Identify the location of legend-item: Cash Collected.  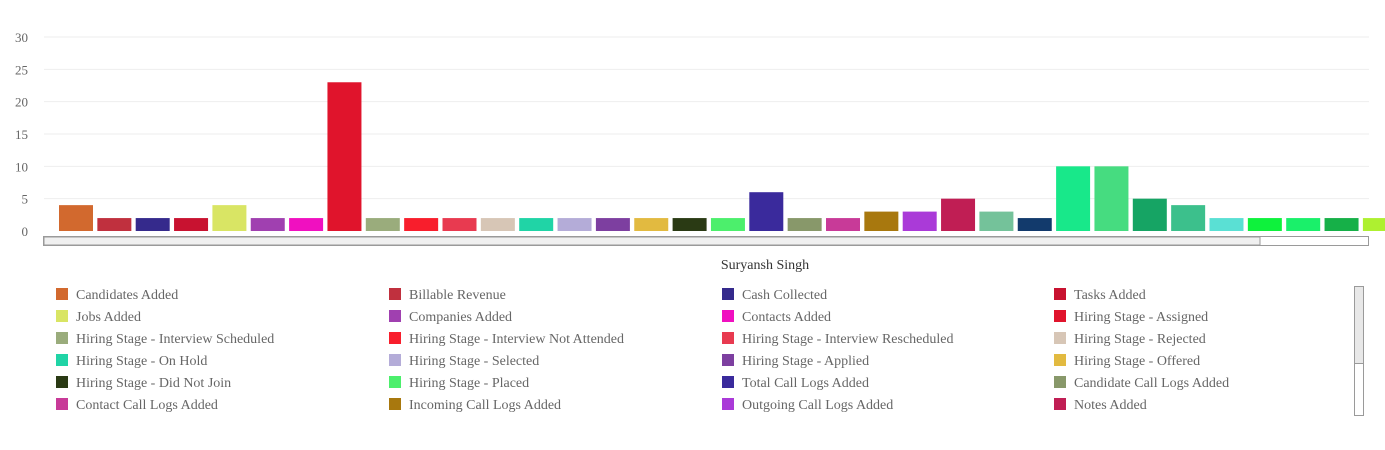
(774, 297).